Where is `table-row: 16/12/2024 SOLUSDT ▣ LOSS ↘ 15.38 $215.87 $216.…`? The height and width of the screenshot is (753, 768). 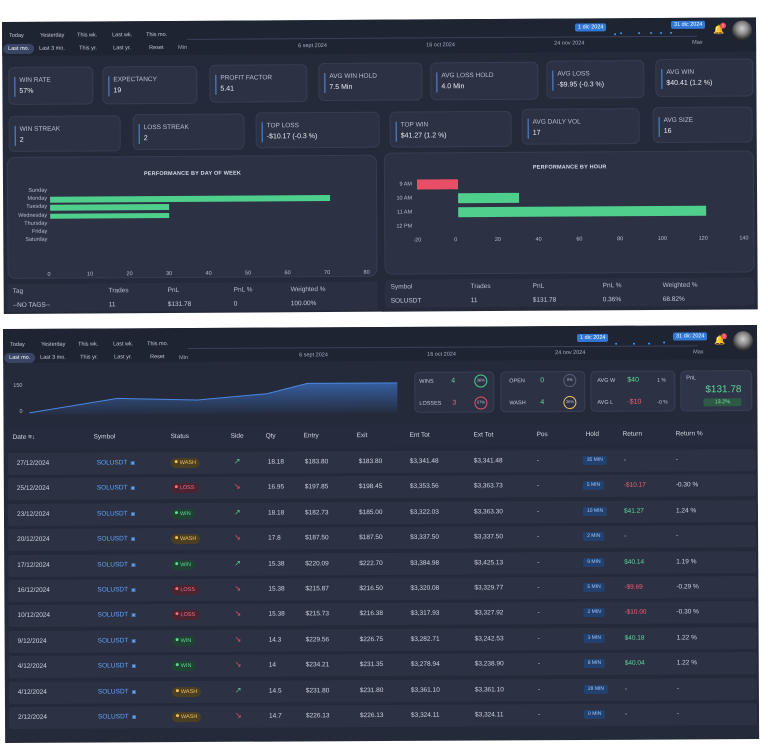 table-row: 16/12/2024 SOLUSDT ▣ LOSS ↘ 15.38 $215.87 $216.… is located at coordinates (382, 589).